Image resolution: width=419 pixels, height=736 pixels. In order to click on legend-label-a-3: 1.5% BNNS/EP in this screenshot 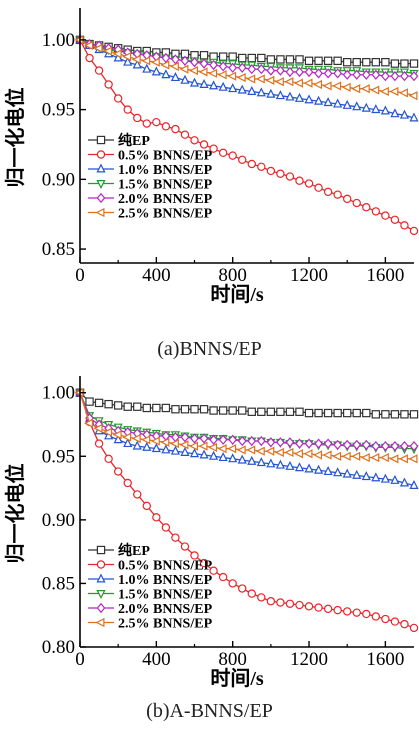, I will do `click(165, 185)`.